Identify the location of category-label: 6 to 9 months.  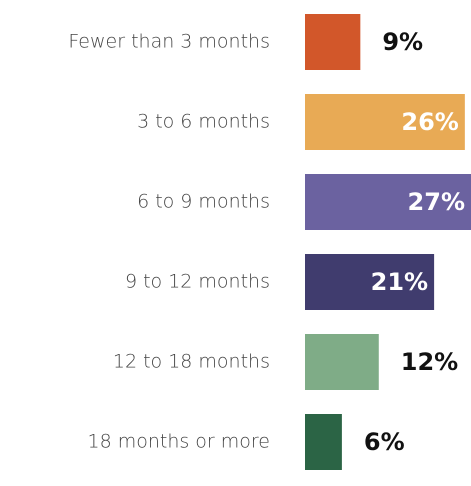
(203, 202).